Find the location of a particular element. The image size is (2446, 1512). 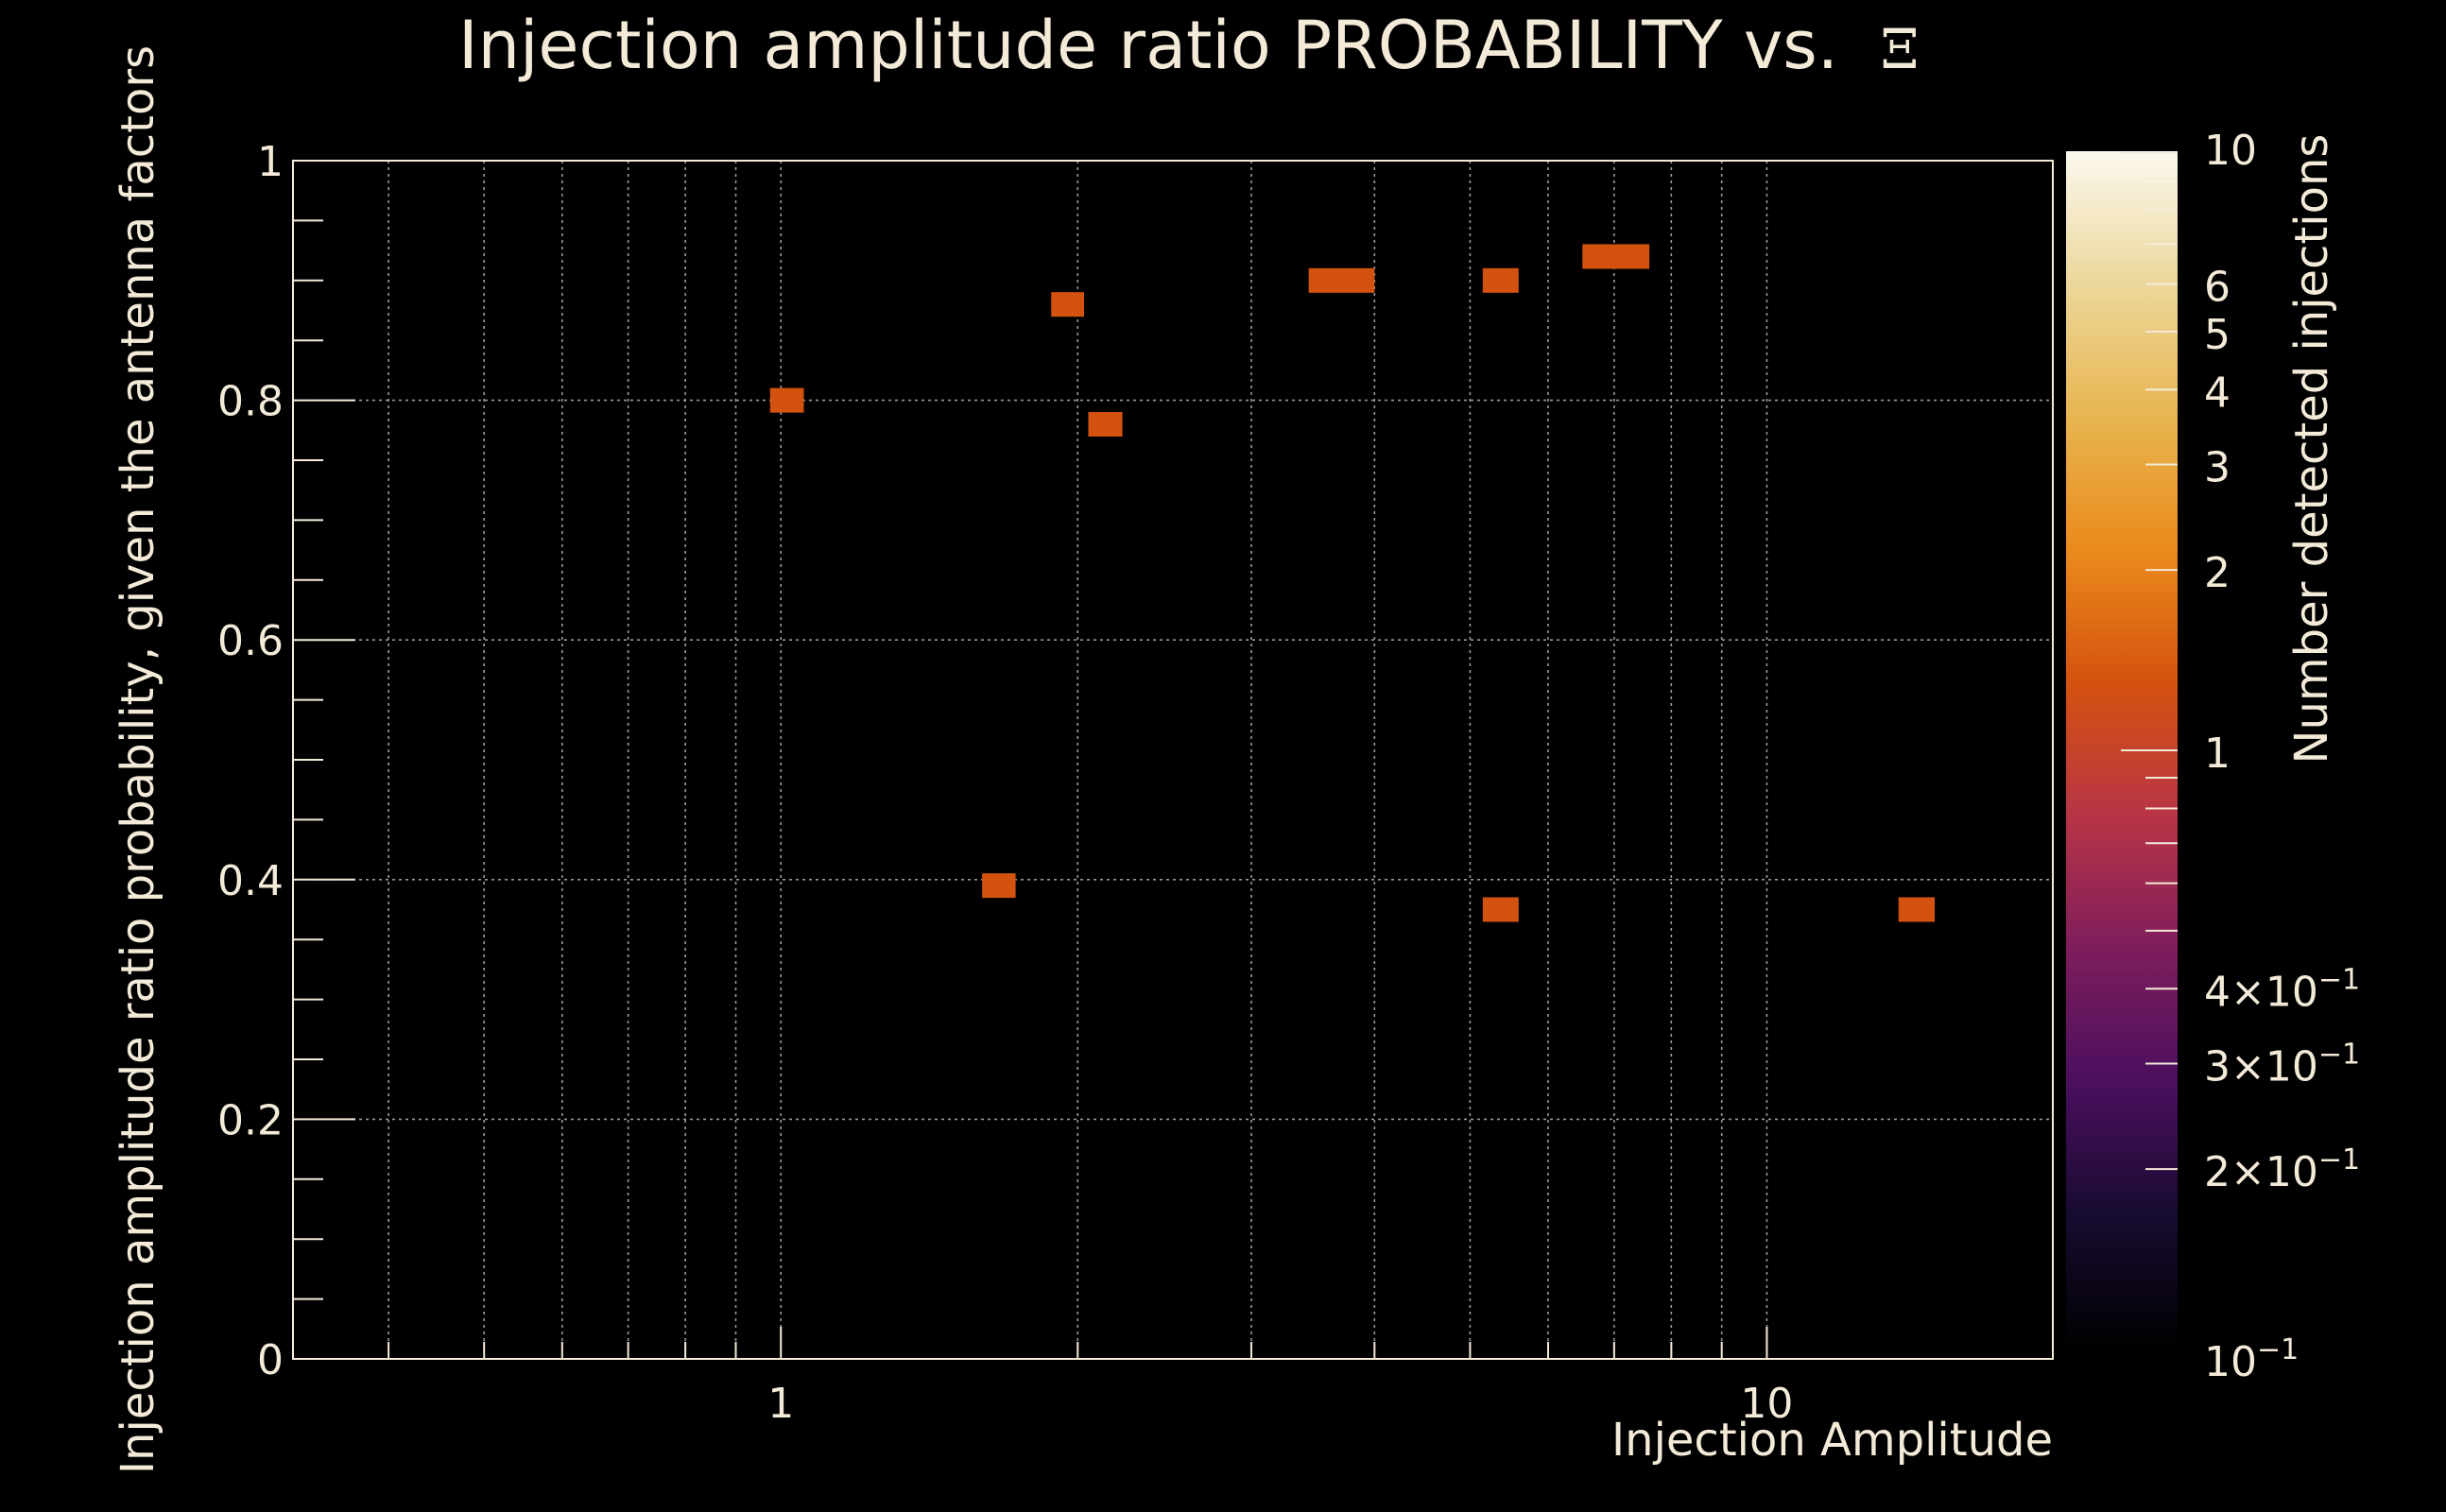

x-tick-label: 1 is located at coordinates (780, 1404).